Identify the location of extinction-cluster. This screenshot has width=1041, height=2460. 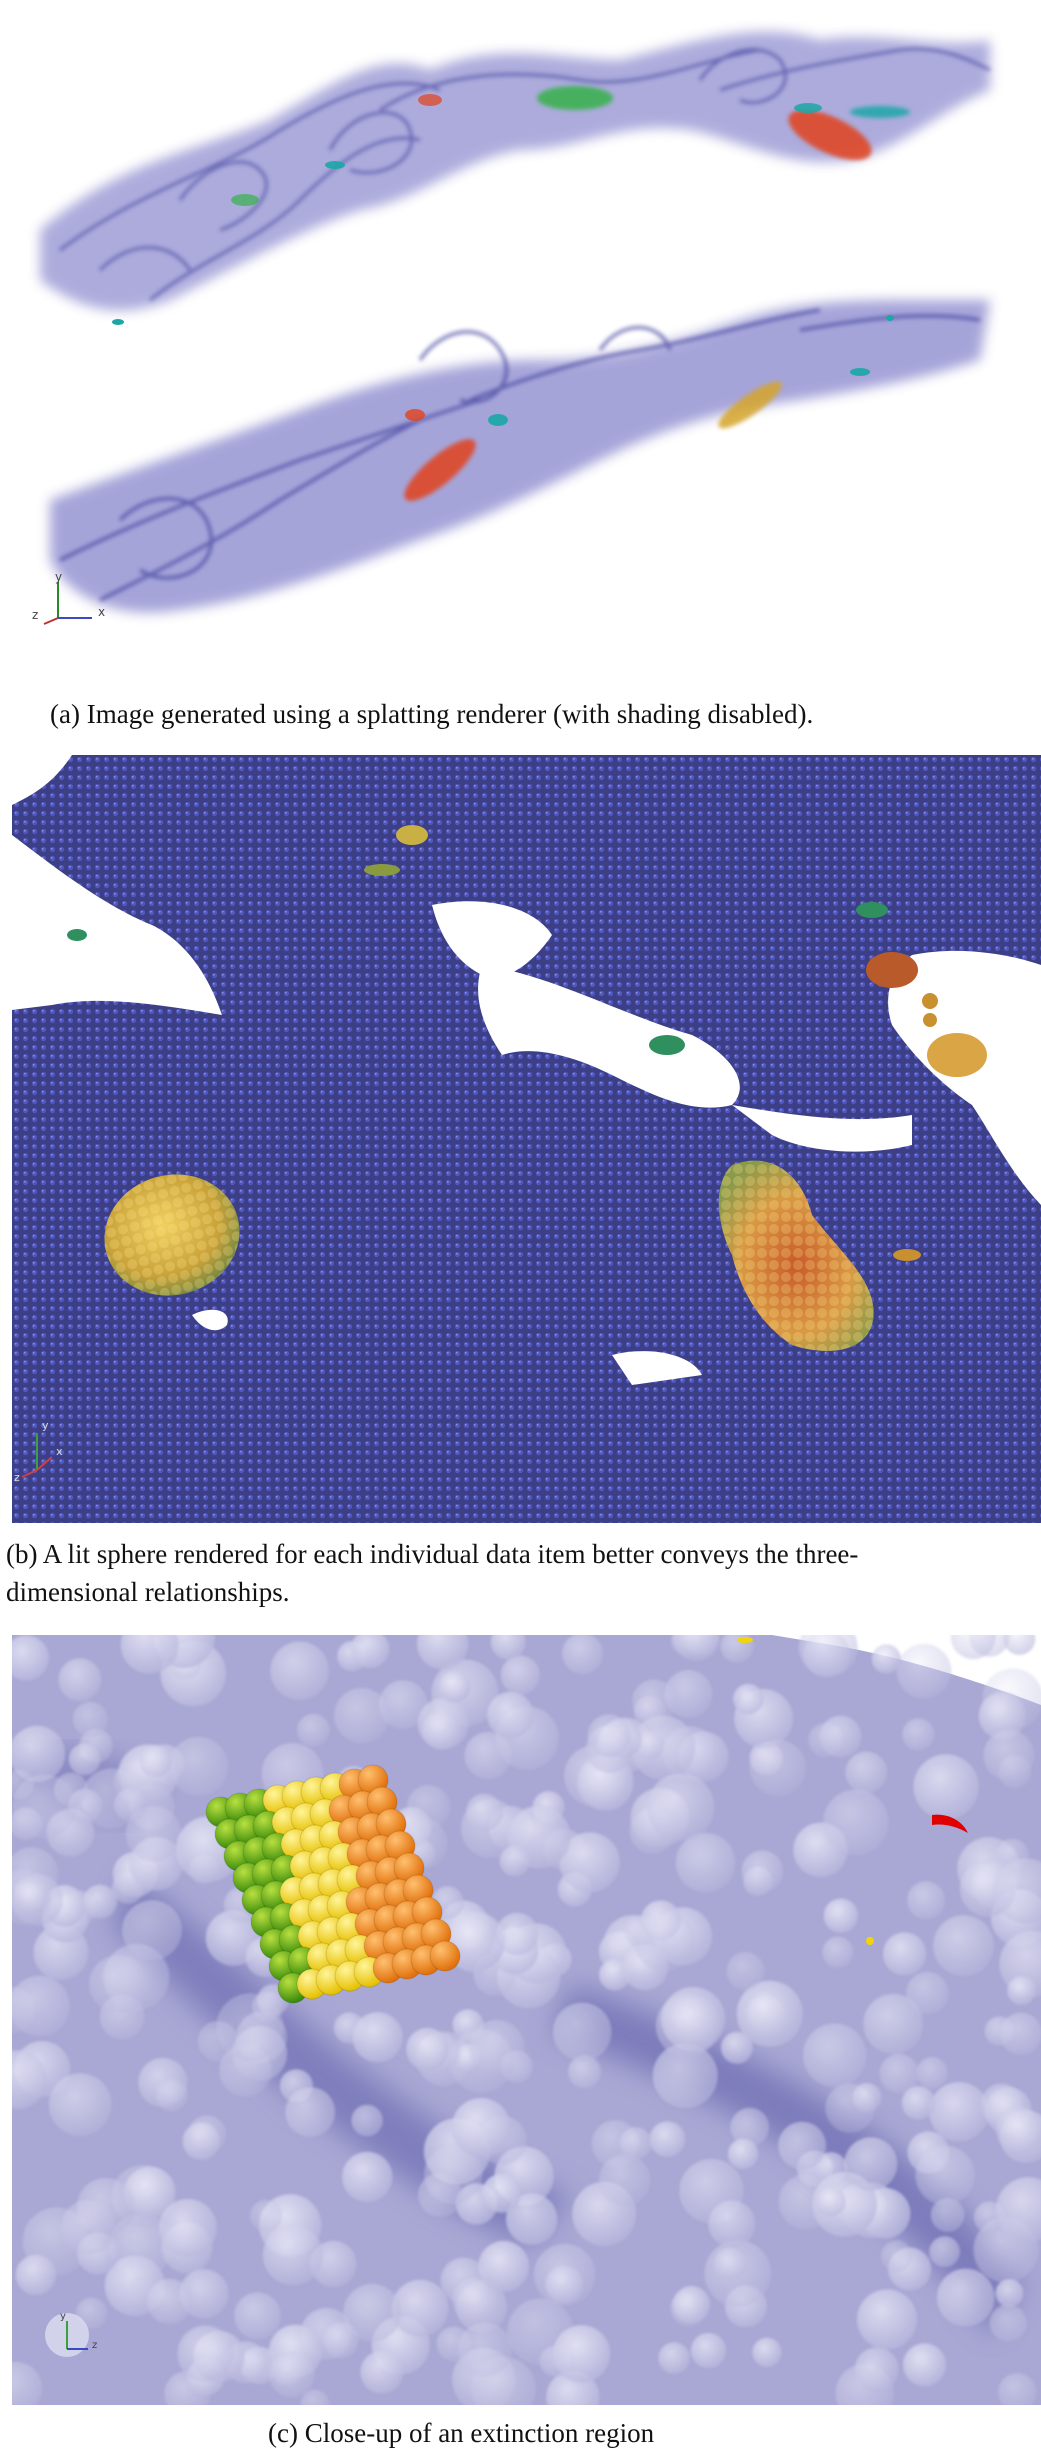
(333, 1884).